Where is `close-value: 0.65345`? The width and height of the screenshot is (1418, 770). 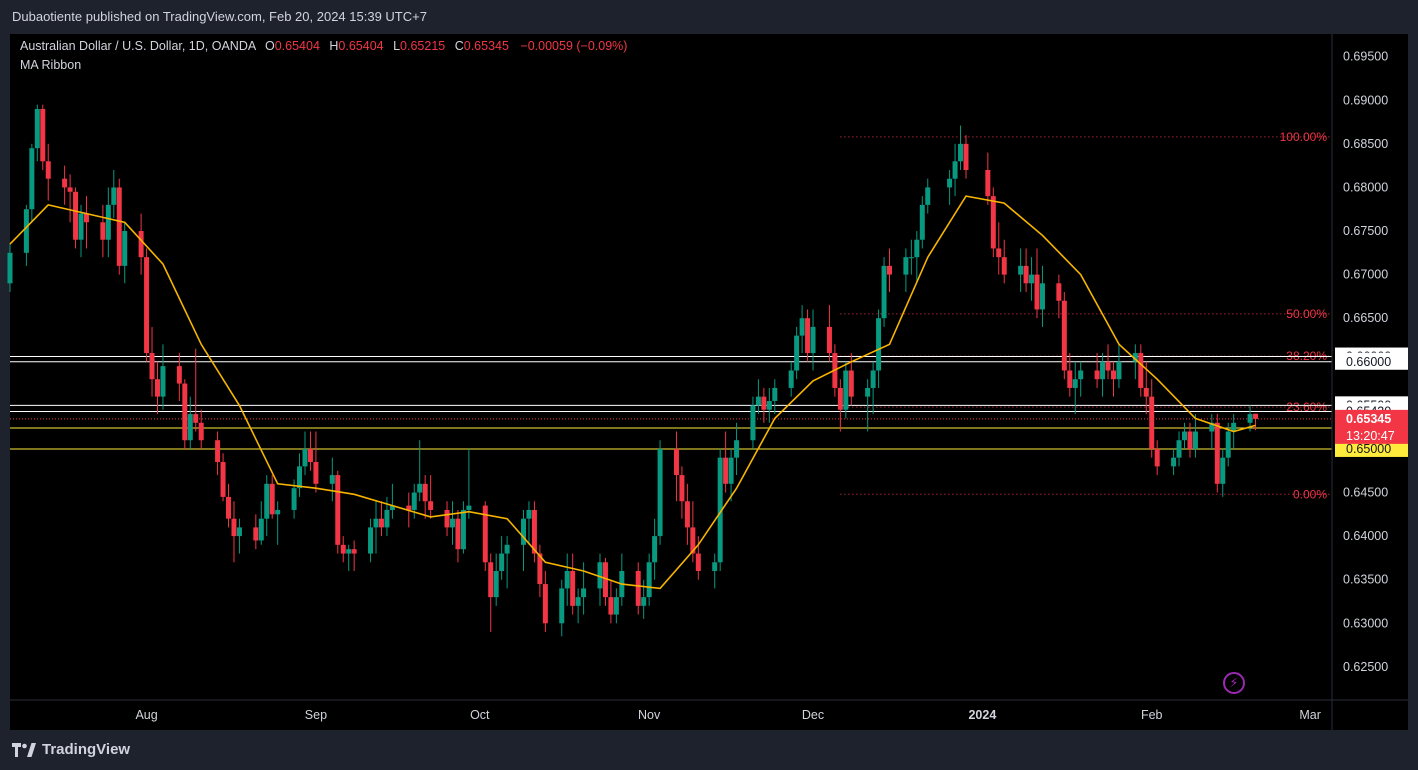 close-value: 0.65345 is located at coordinates (486, 46).